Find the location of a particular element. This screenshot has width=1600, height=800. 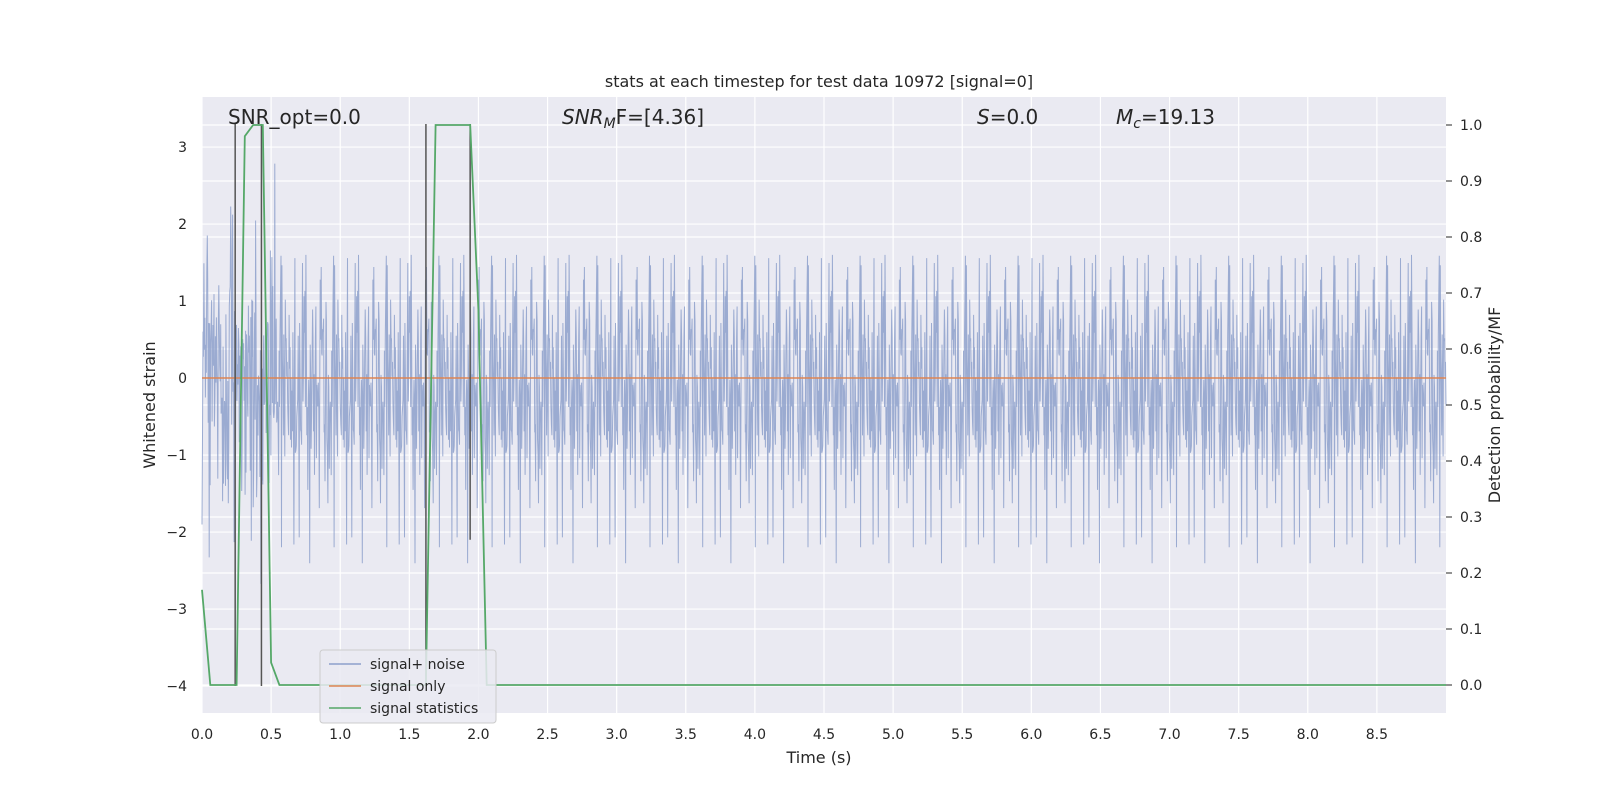

x-tick-label: 2.0 is located at coordinates (478, 735).